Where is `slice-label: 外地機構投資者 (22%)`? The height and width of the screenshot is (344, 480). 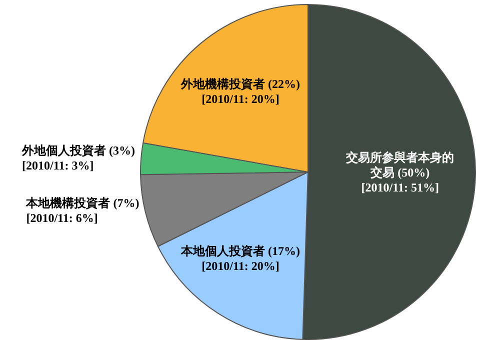
slice-label: 外地機構投資者 (22%) is located at coordinates (240, 84).